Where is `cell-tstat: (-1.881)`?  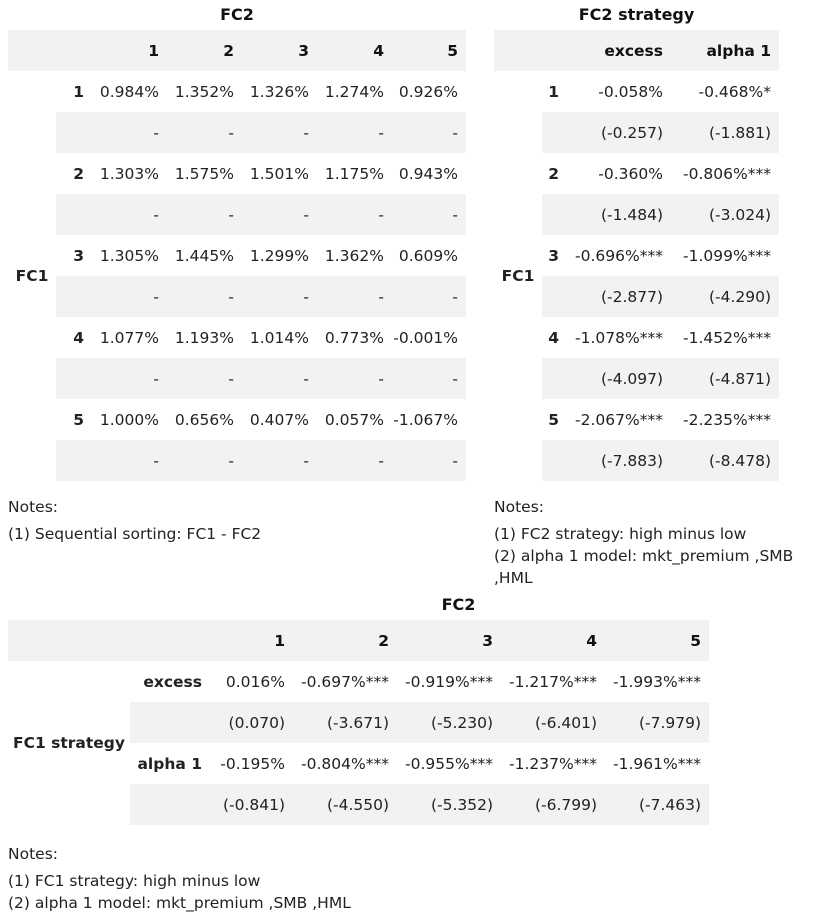
cell-tstat: (-1.881) is located at coordinates (725, 132).